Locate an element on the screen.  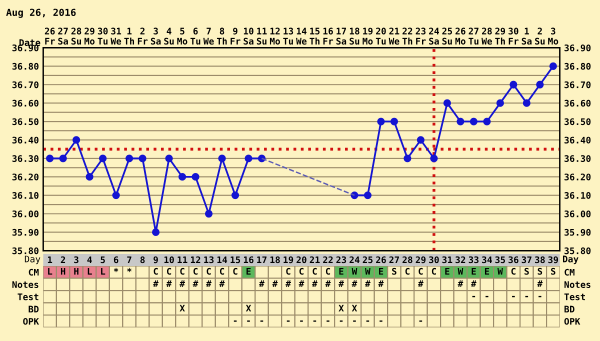
x2-tick-label: 11 Su is located at coordinates (261, 36).